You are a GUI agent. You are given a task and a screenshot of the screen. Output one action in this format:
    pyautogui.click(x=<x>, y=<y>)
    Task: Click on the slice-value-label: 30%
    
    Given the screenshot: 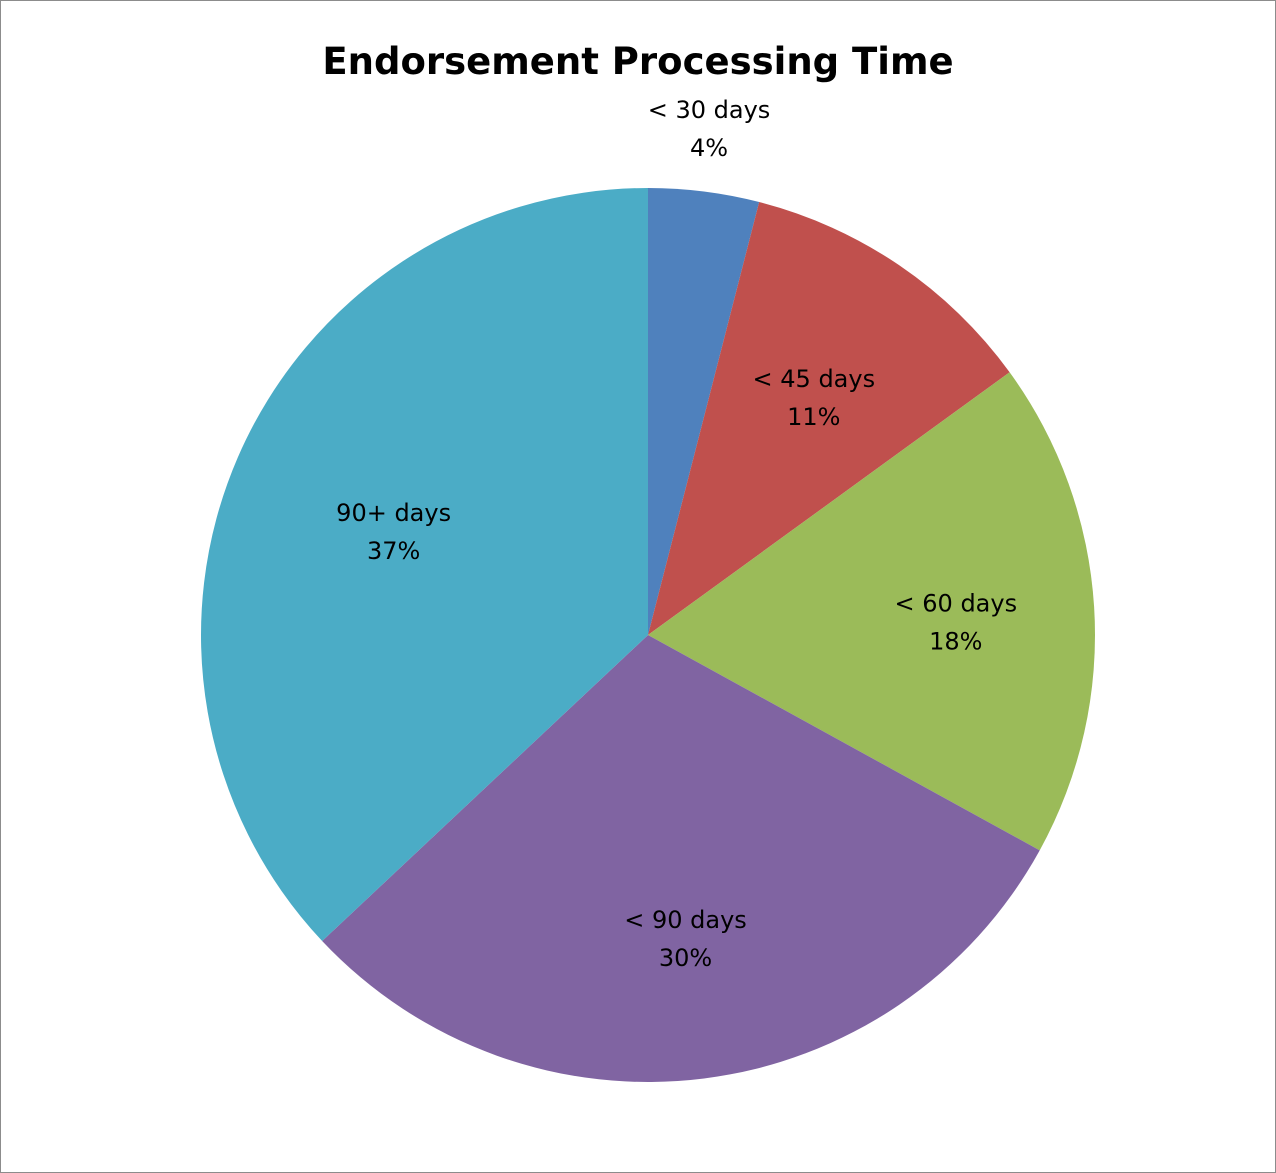 What is the action you would take?
    pyautogui.click(x=685, y=958)
    